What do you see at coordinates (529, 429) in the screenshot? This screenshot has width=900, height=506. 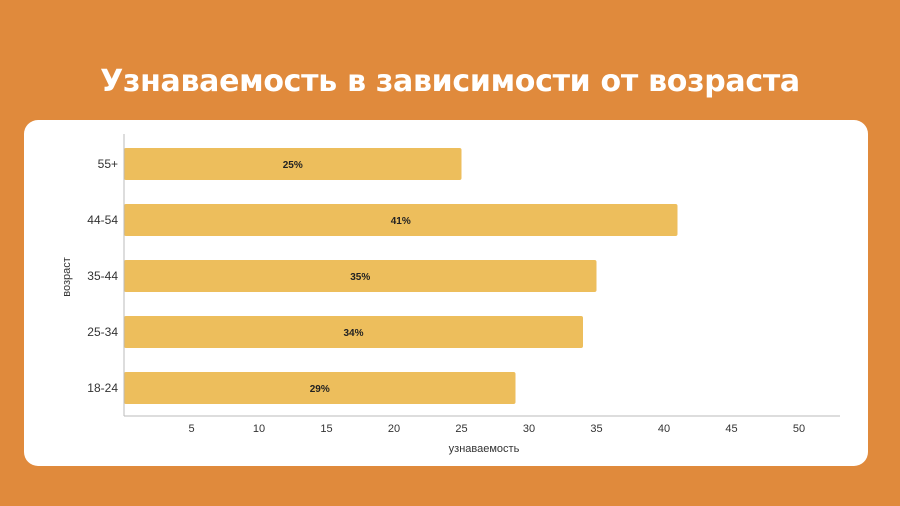 I see `x-tick-label: 30` at bounding box center [529, 429].